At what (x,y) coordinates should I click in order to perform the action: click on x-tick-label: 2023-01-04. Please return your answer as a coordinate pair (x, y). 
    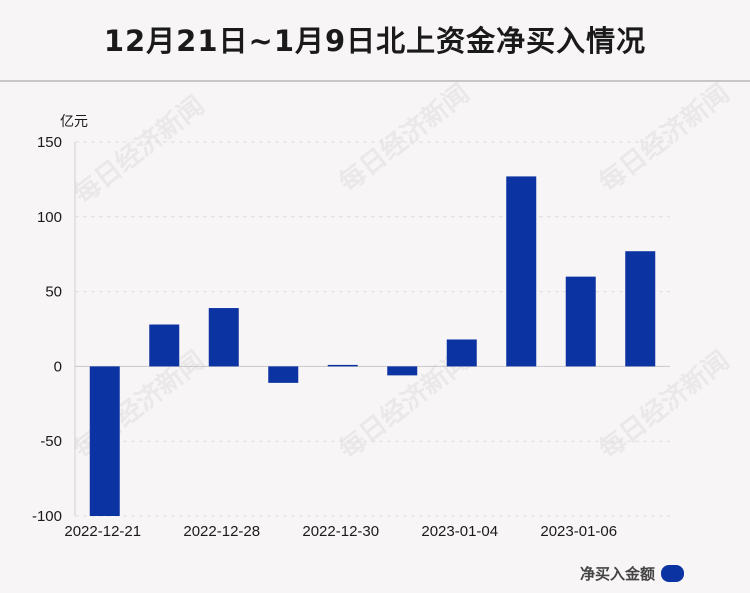
    Looking at the image, I should click on (459, 531).